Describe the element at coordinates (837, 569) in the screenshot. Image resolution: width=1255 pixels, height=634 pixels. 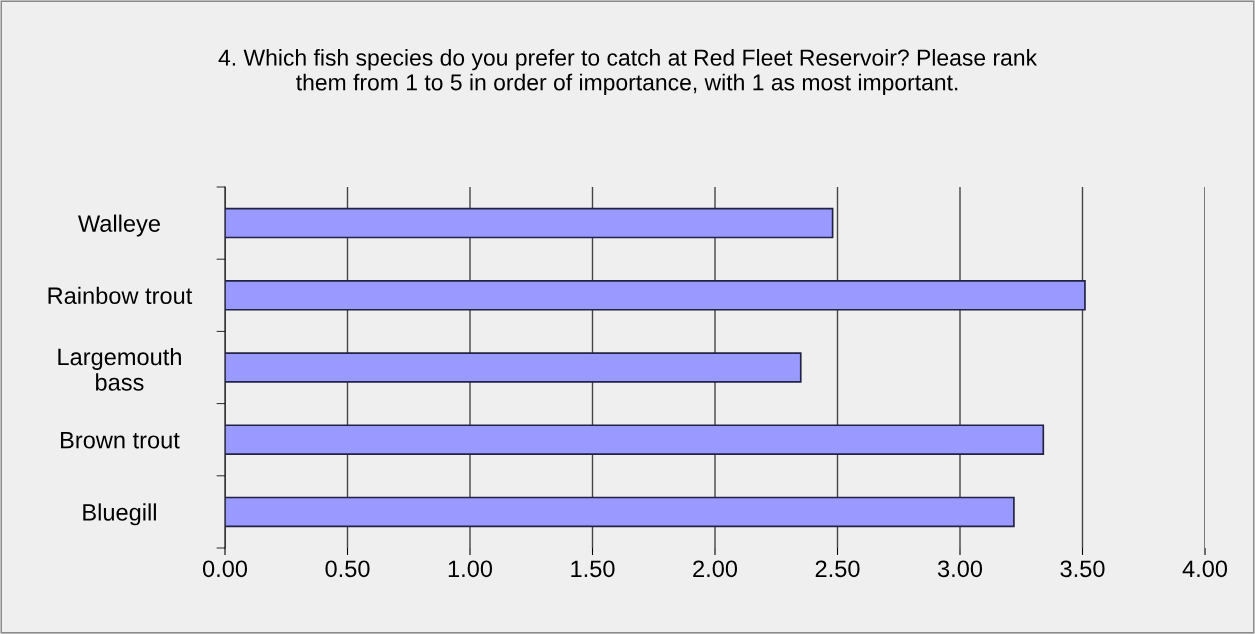
I see `x-tick-label: 2.50` at that location.